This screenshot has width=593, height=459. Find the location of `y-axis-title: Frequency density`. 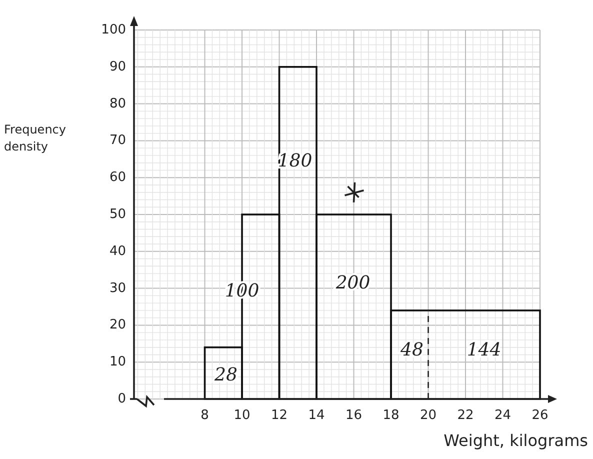

y-axis-title: Frequency density is located at coordinates (35, 138).